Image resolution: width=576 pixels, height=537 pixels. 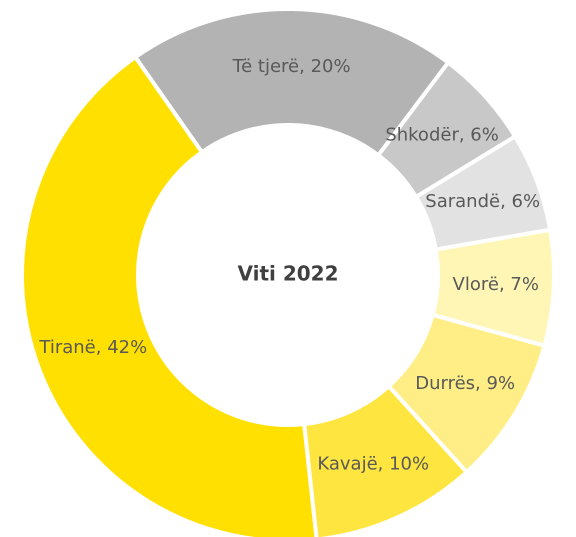 I want to click on data-label: Durrës, 9%, so click(x=465, y=383).